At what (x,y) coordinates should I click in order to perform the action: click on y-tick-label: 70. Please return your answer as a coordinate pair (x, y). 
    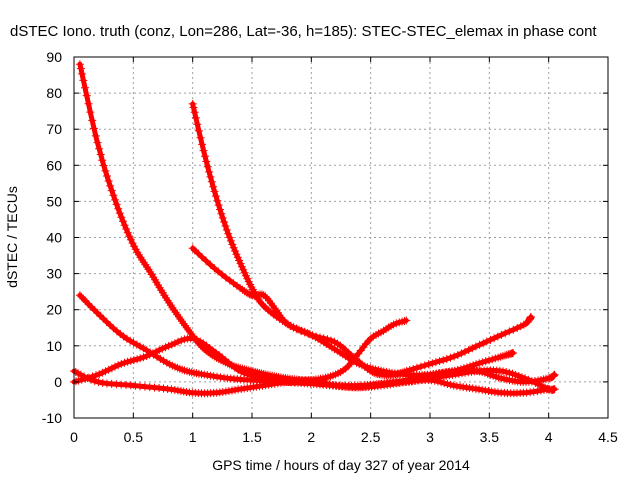
    Looking at the image, I should click on (54, 129).